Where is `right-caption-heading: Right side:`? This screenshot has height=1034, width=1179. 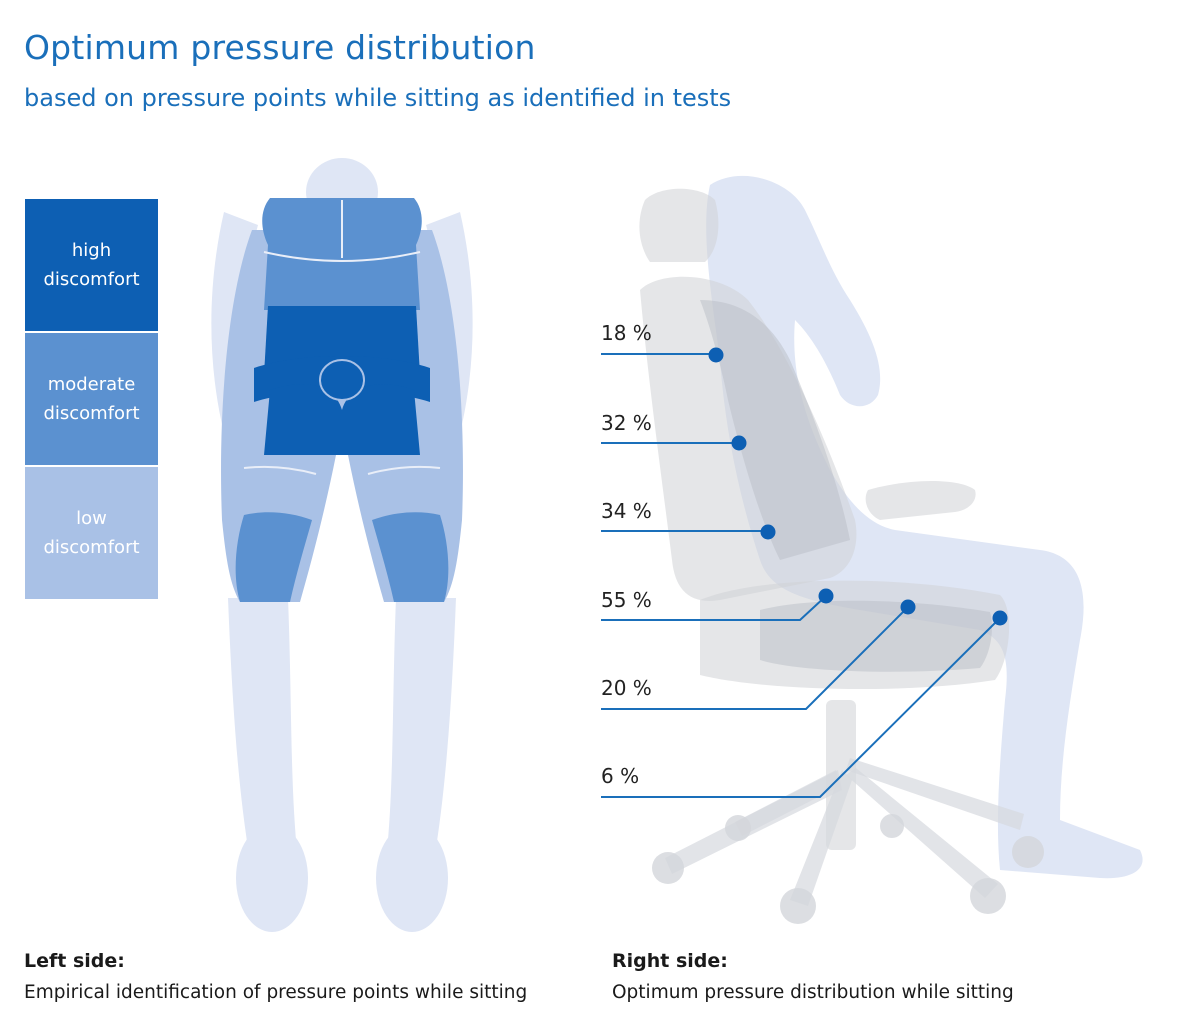 right-caption-heading: Right side: is located at coordinates (670, 961).